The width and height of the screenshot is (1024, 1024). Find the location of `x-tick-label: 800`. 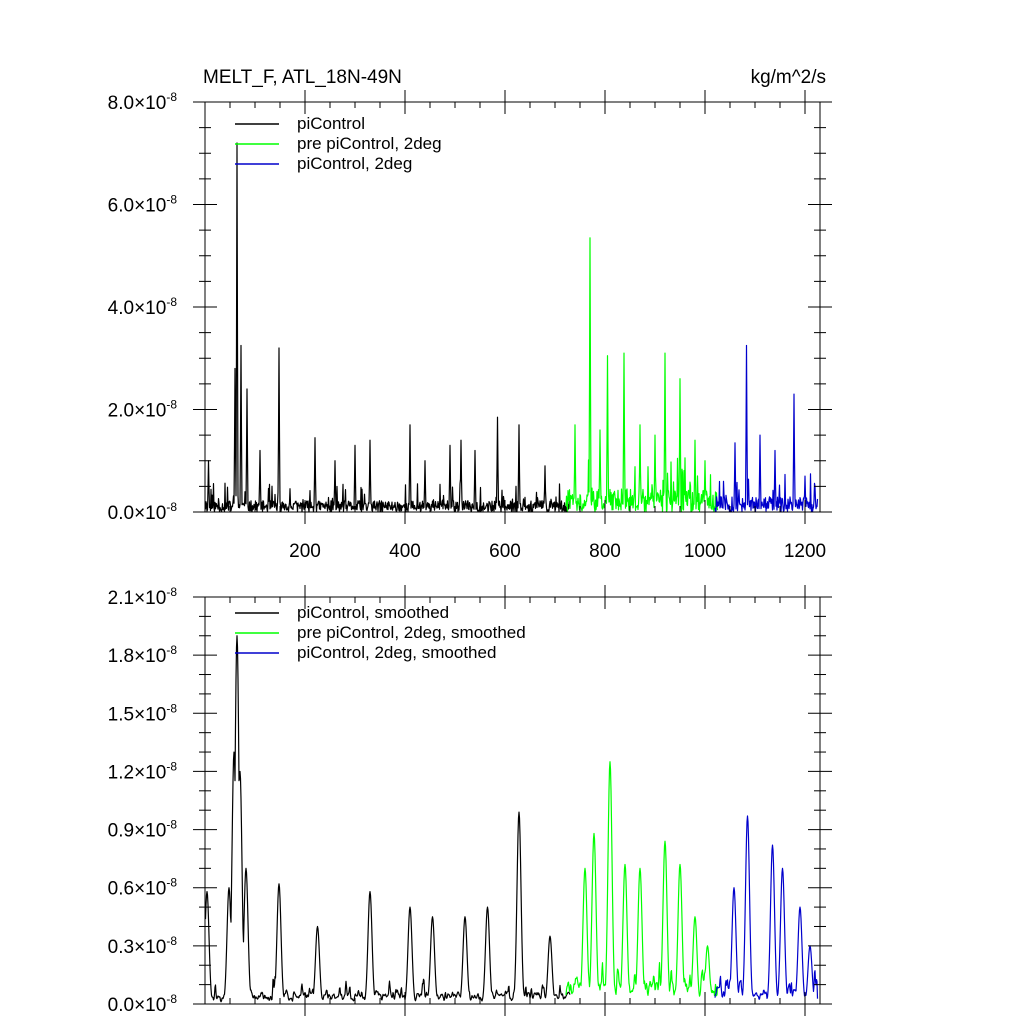

x-tick-label: 800 is located at coordinates (605, 551).